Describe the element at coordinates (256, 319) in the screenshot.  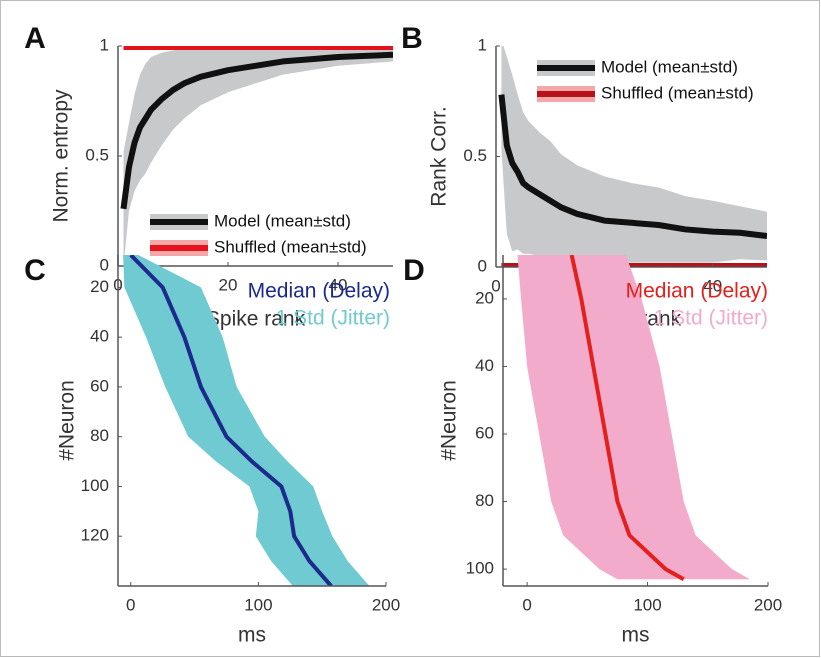
I see `x-axis-label: Spike rank` at that location.